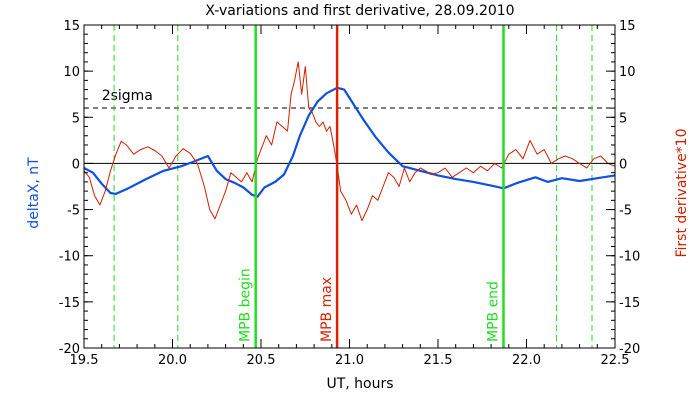 This screenshot has width=700, height=400. What do you see at coordinates (76, 118) in the screenshot?
I see `y-tick-label-left: 5` at bounding box center [76, 118].